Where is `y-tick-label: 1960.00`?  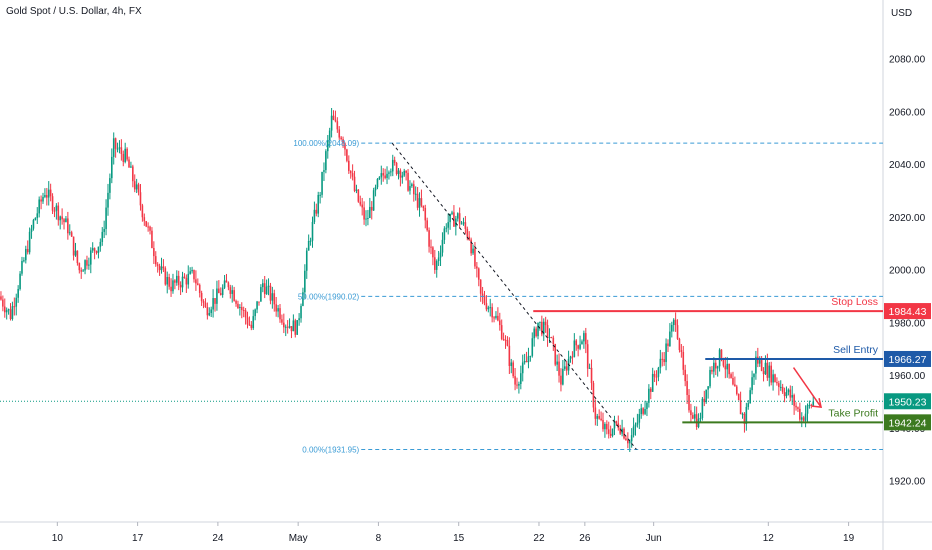 y-tick-label: 1960.00 is located at coordinates (907, 376).